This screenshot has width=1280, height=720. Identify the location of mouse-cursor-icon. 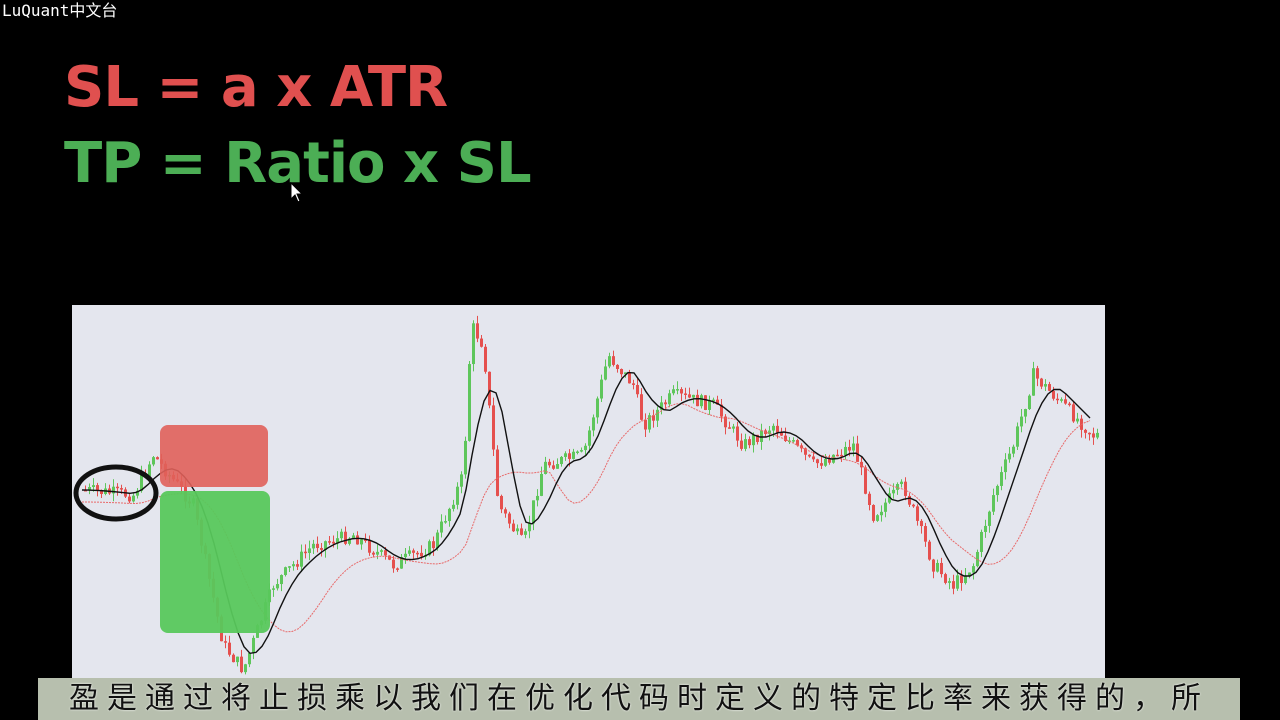
(297, 192).